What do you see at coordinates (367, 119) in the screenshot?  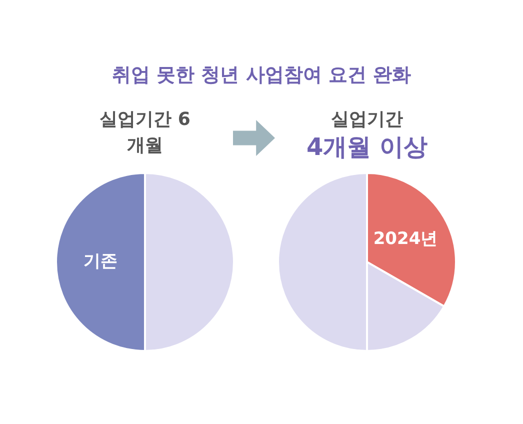 I see `chart-subtitle: 실업기간` at bounding box center [367, 119].